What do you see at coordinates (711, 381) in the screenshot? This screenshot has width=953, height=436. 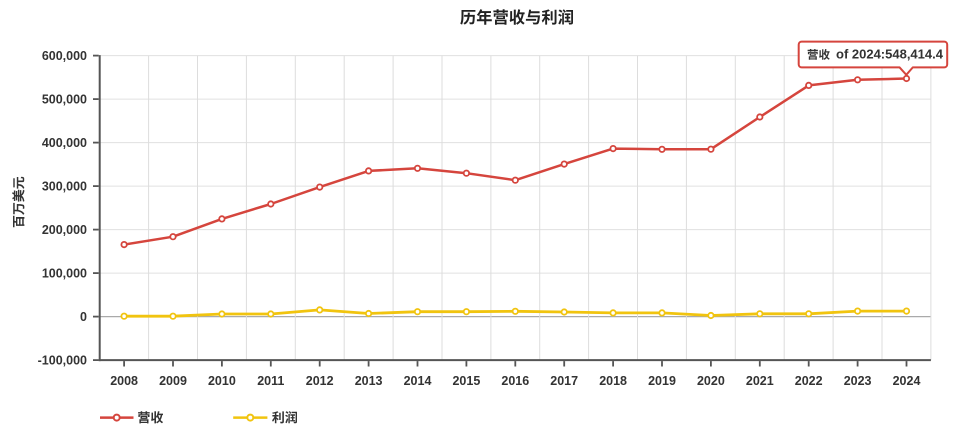 I see `svg-text: 2020` at bounding box center [711, 381].